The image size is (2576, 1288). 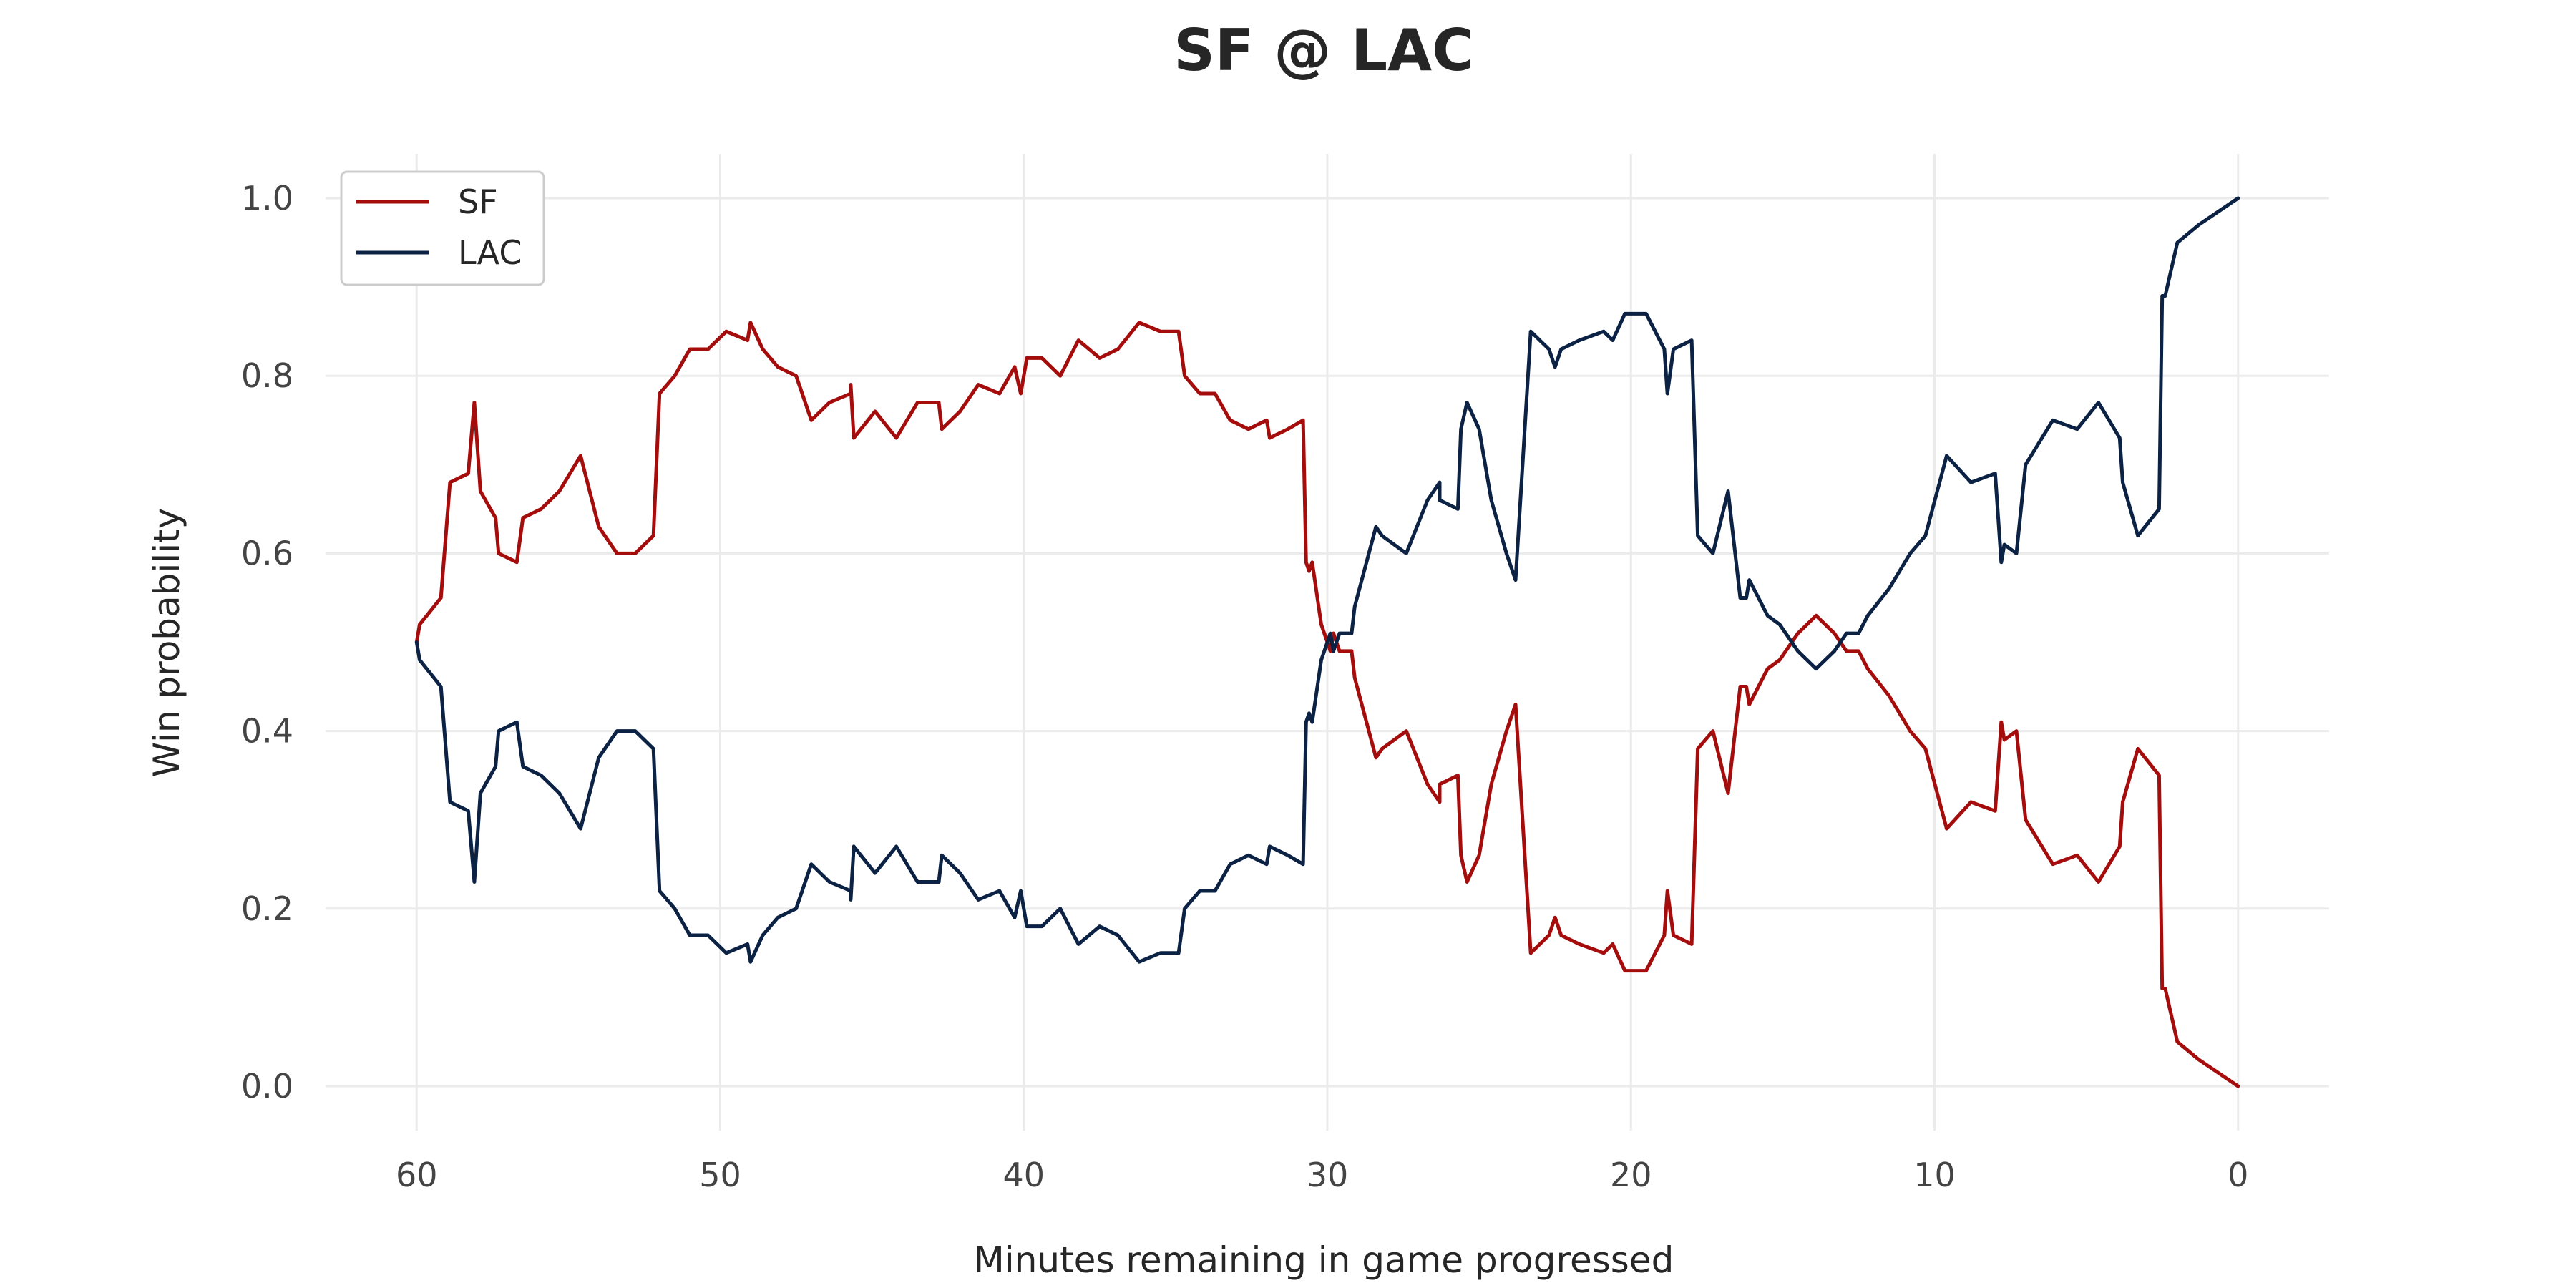 What do you see at coordinates (1631, 1175) in the screenshot?
I see `x-tick-label: 20` at bounding box center [1631, 1175].